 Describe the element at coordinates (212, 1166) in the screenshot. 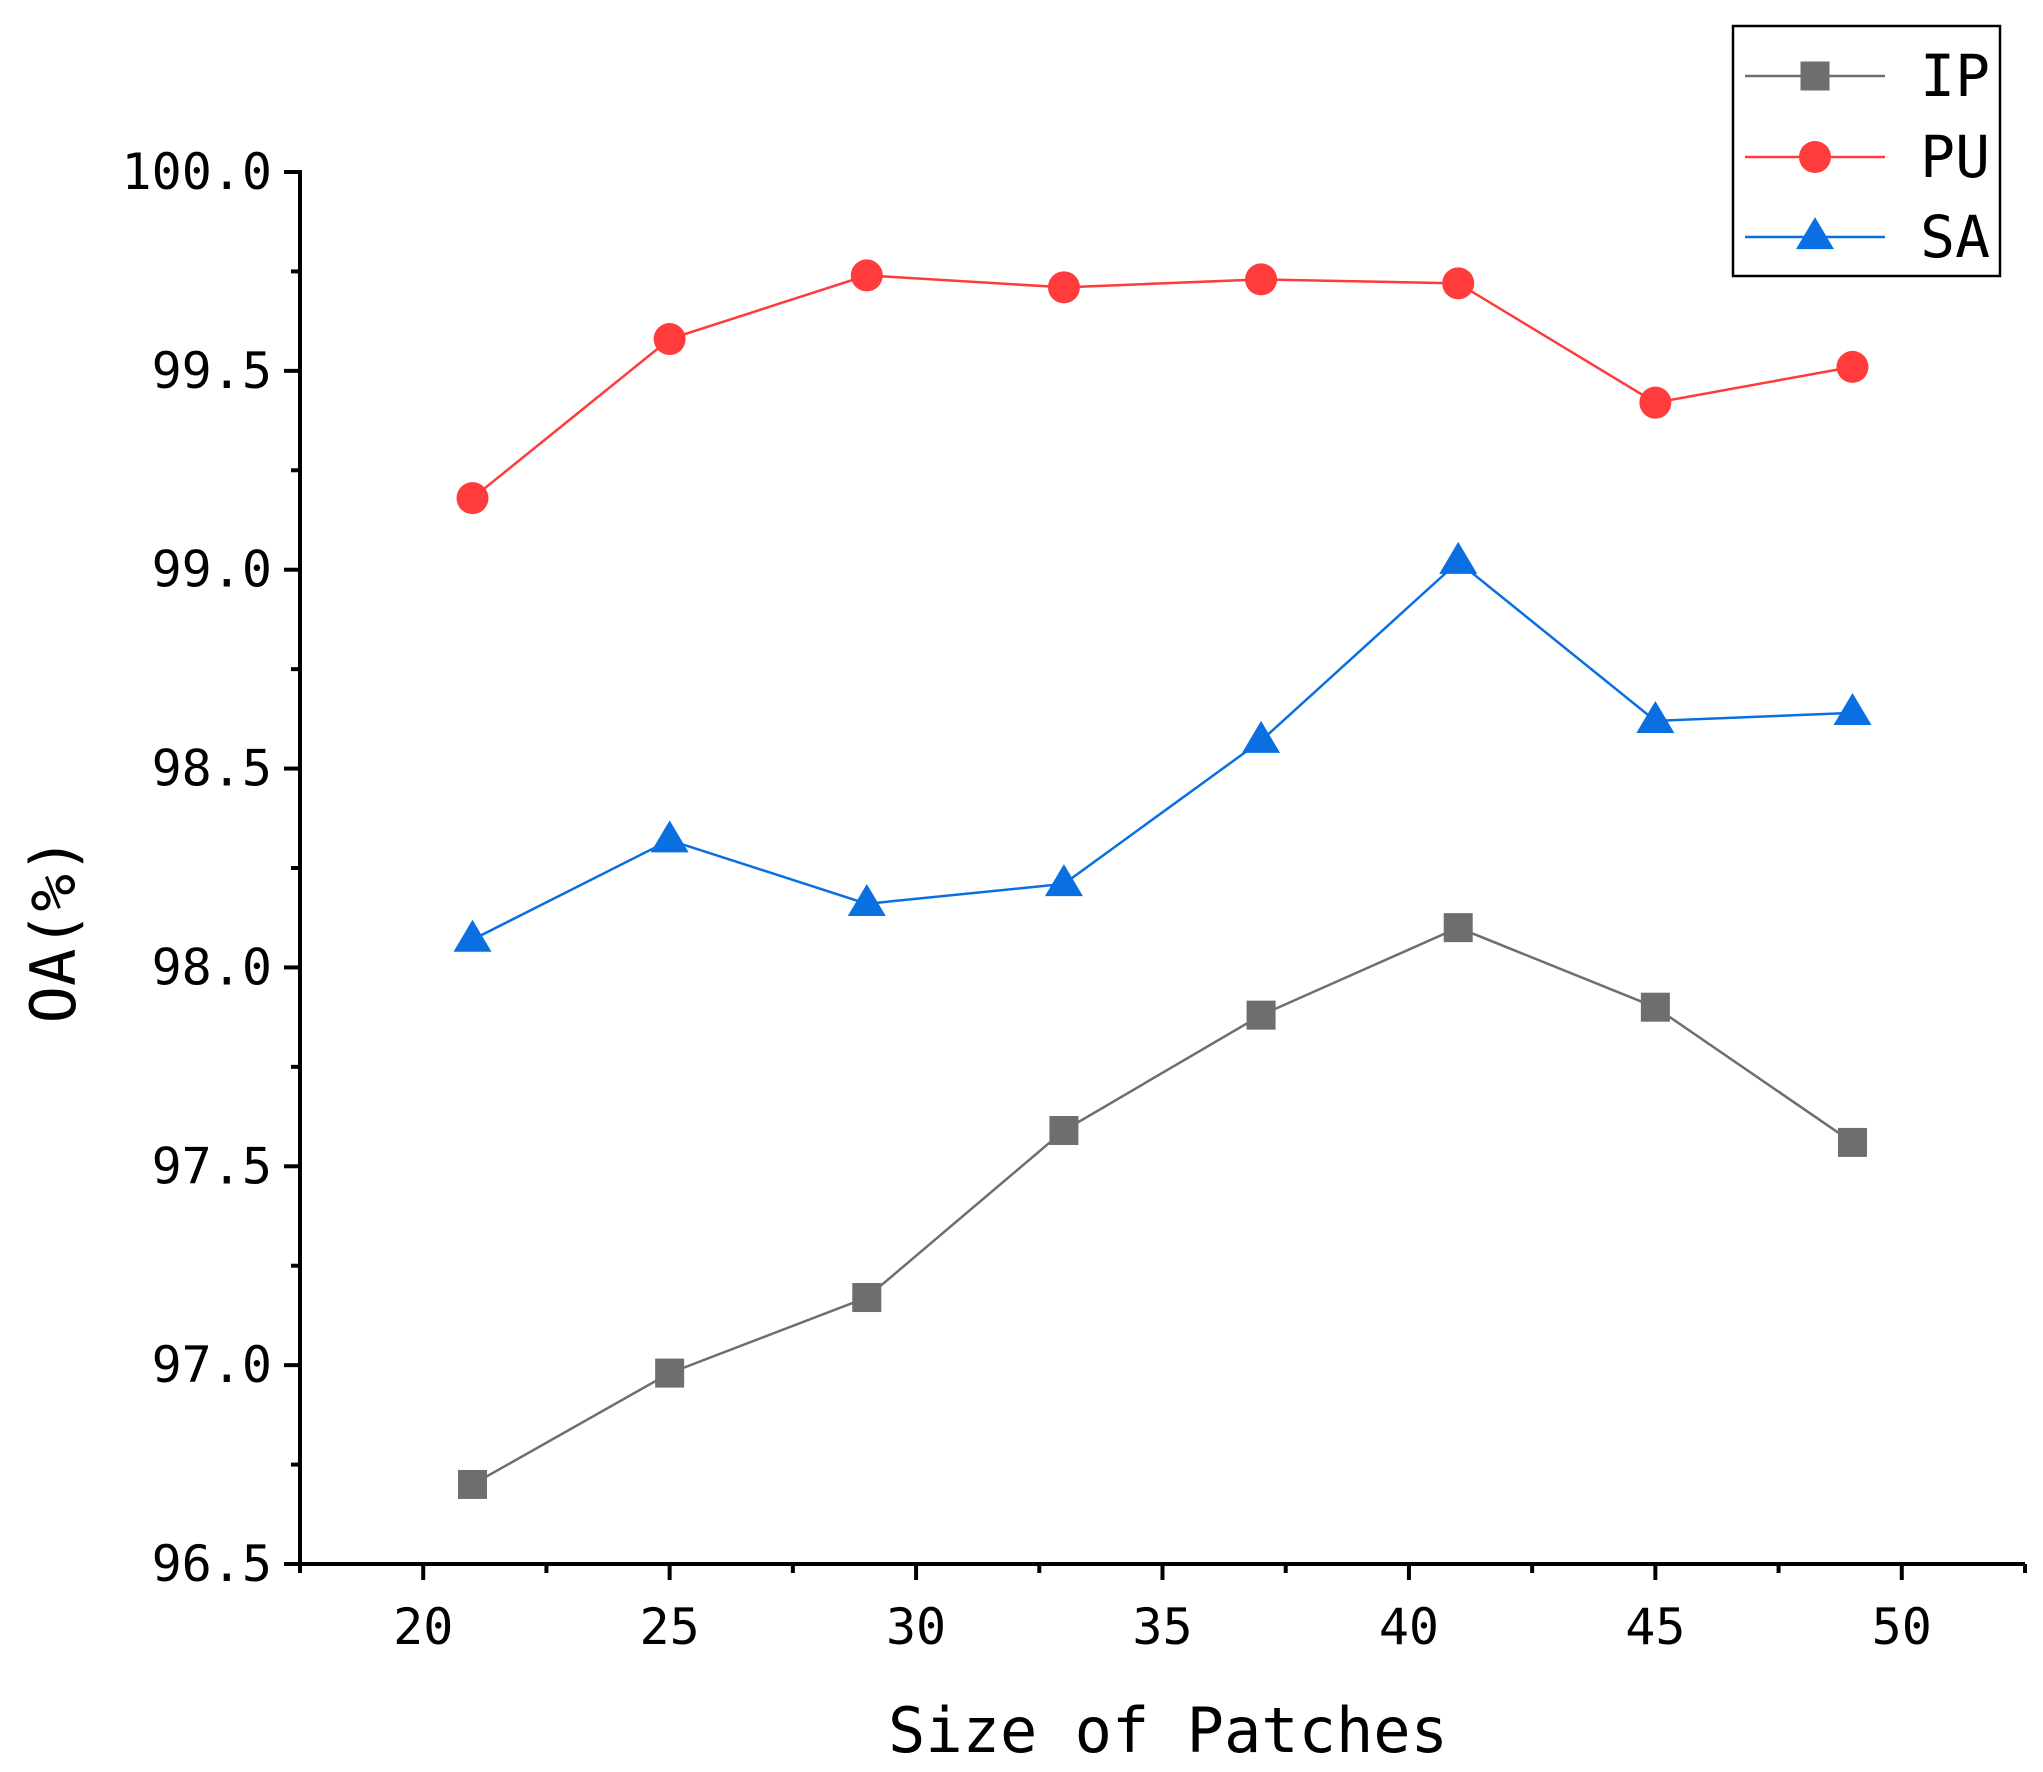

I see `y-tick-label: 97.5` at that location.